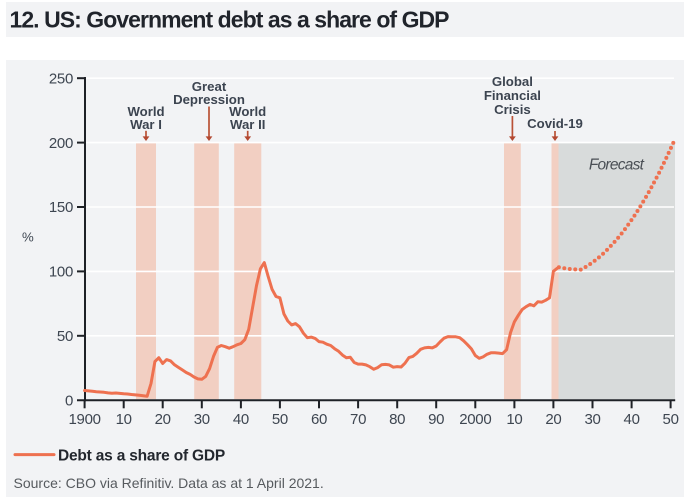  I want to click on svg-text: 200, so click(61, 143).